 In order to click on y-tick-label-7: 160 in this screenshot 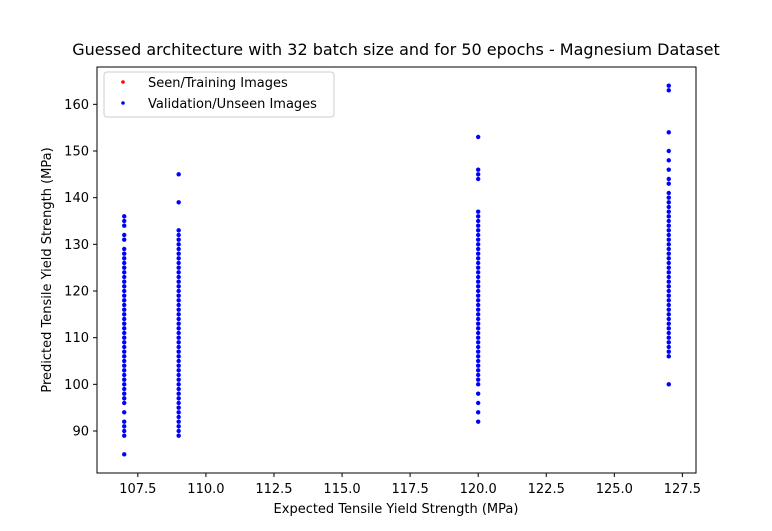, I will do `click(76, 105)`.